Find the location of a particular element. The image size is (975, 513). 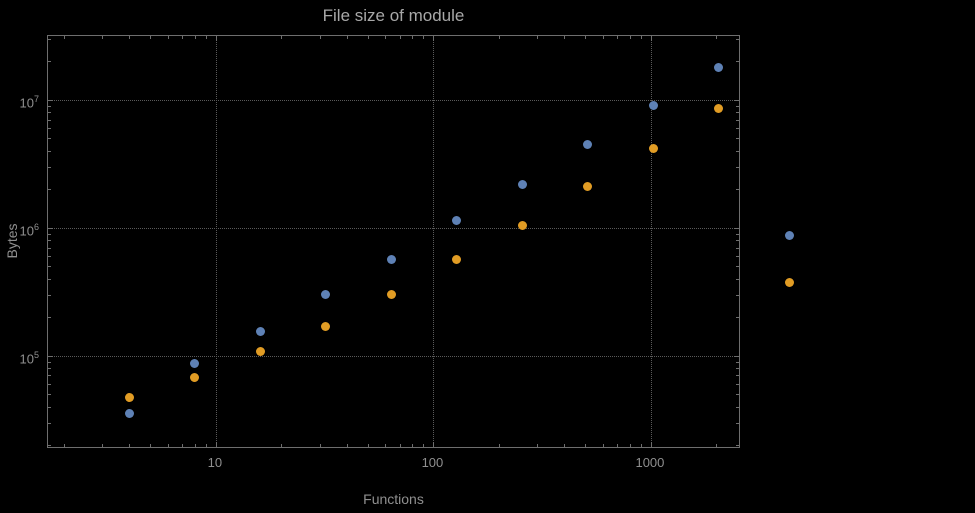

y-tick-label: 106 is located at coordinates (29, 230).